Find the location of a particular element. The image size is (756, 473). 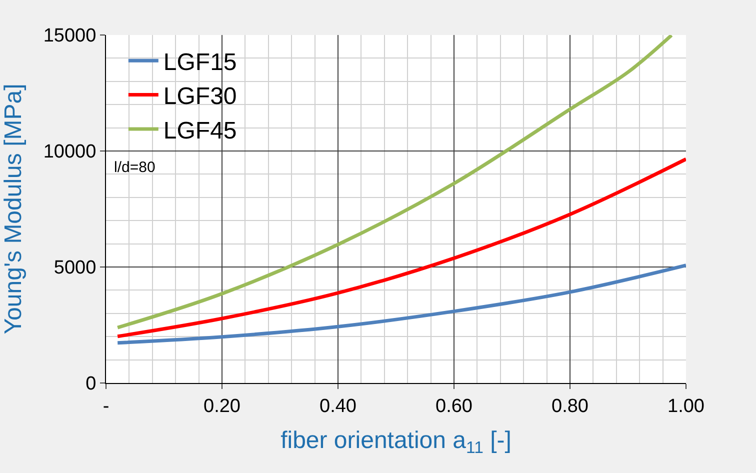

y-tick-label: 5000 is located at coordinates (75, 268).